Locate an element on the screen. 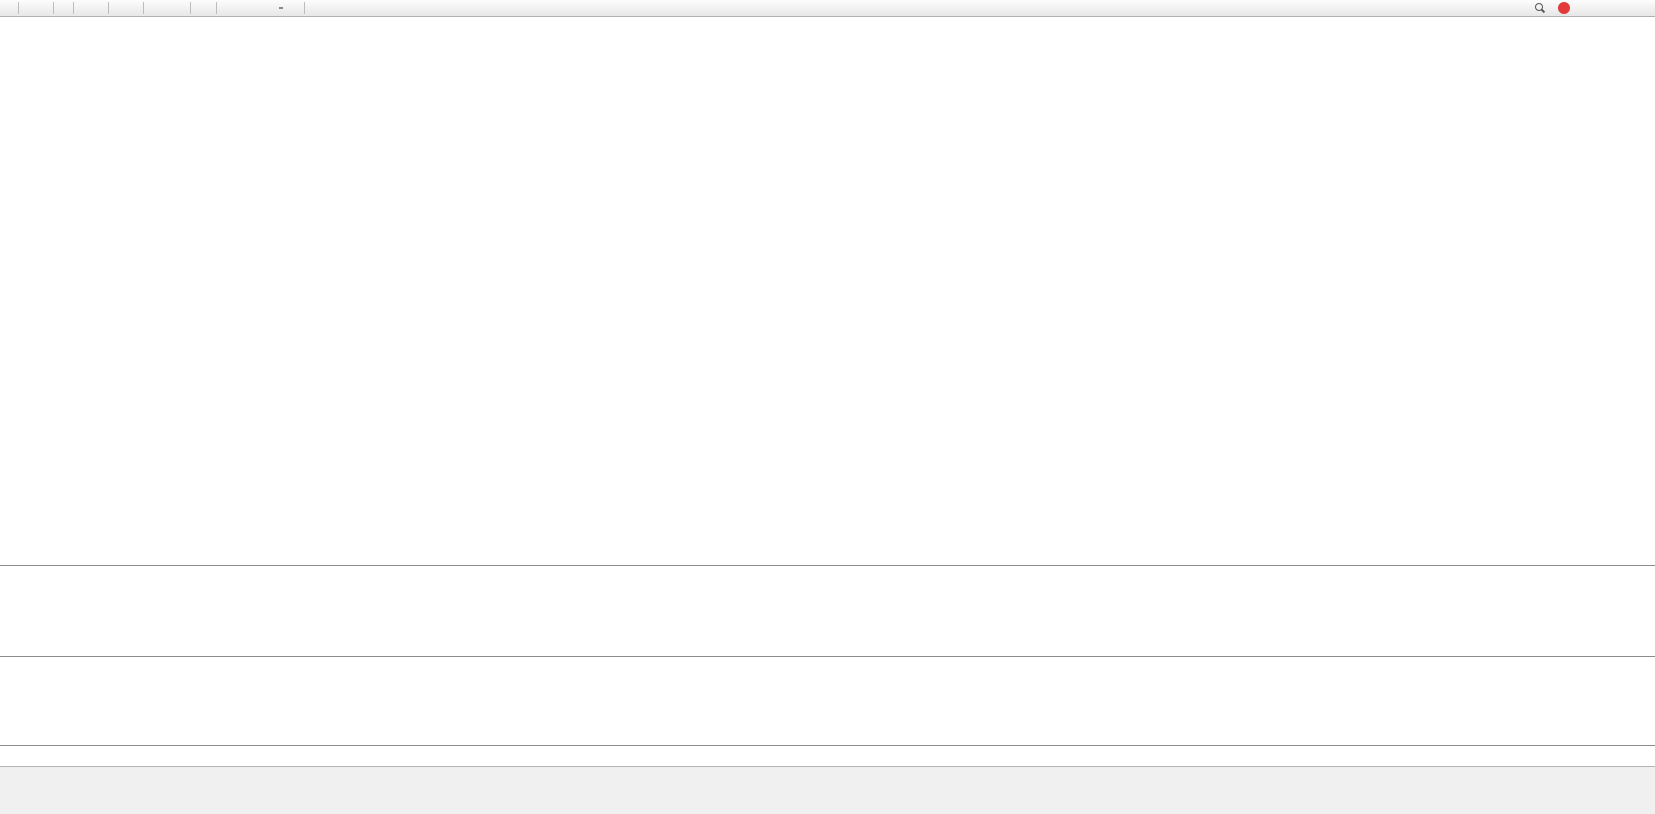 This screenshot has width=1655, height=814. help-icon is located at coordinates (1564, 8).